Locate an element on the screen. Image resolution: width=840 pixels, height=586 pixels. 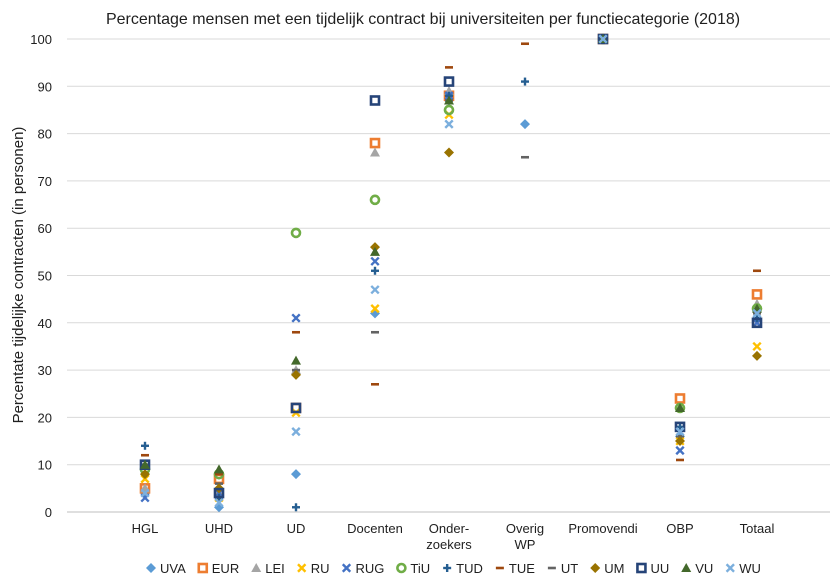
y-tick-label: 40 is located at coordinates (45, 323).